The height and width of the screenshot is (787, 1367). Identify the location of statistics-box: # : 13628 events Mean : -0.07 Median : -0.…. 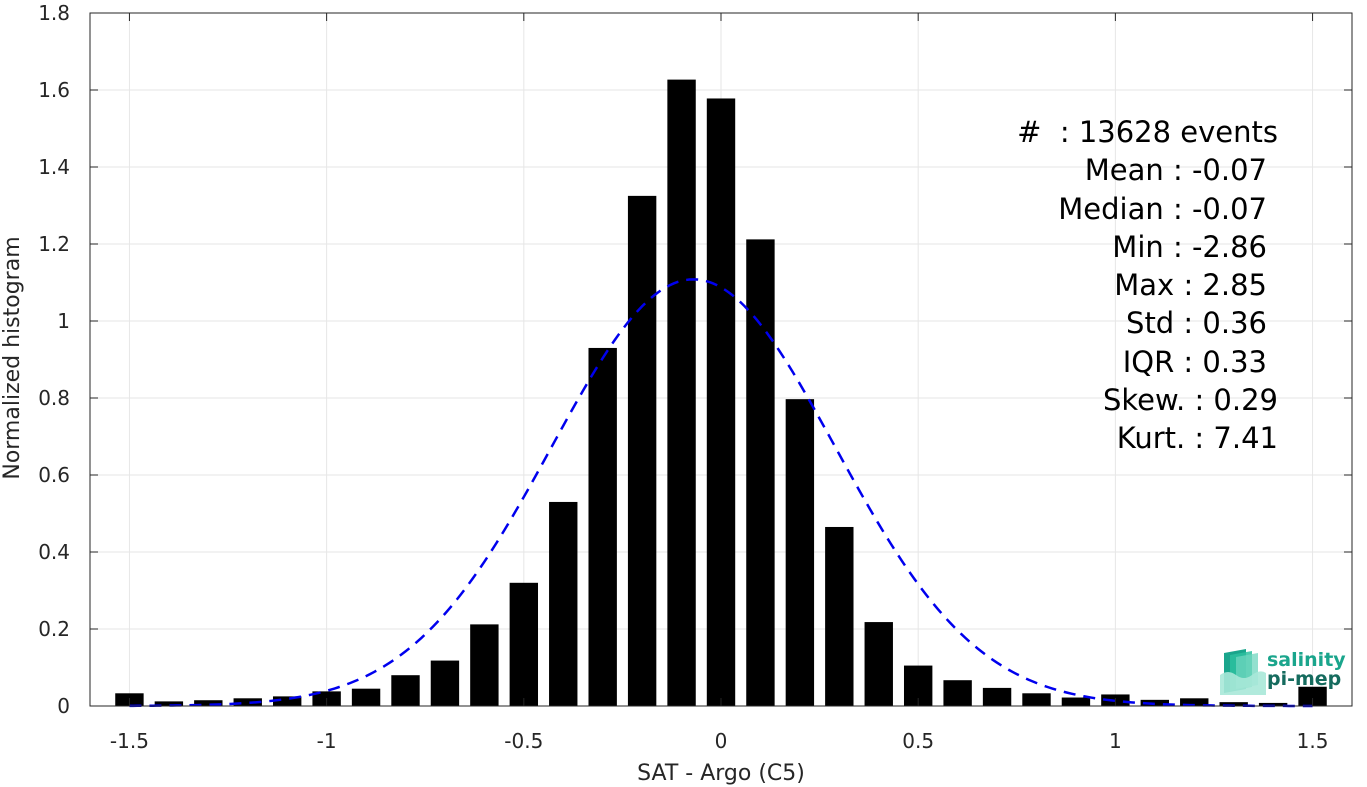
(1089, 285).